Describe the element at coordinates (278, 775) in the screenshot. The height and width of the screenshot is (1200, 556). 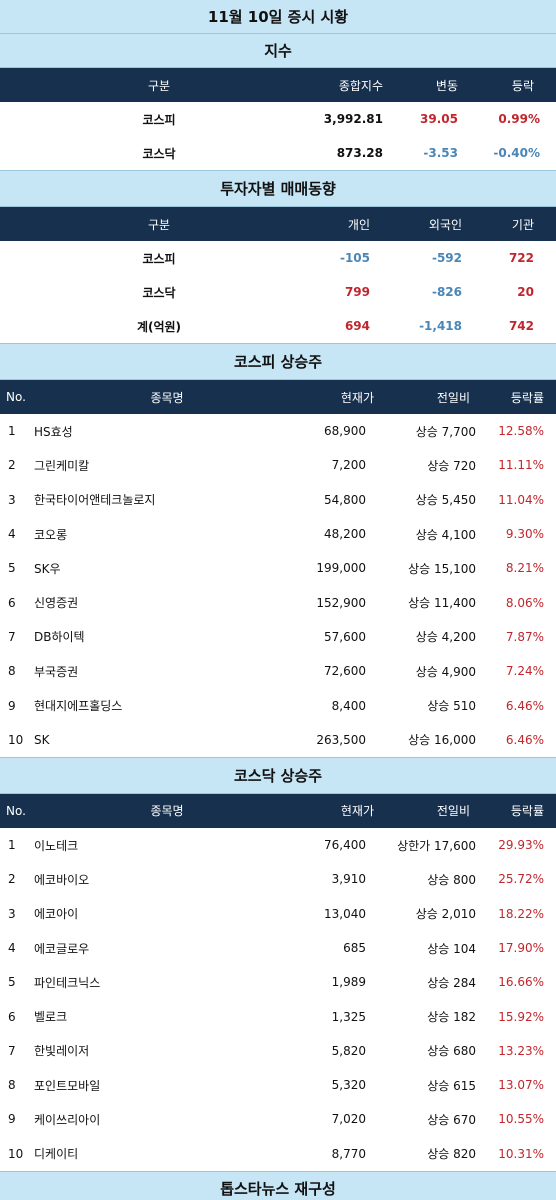
I see `kosdaq-gainers-heading: 코스닥 상승주` at that location.